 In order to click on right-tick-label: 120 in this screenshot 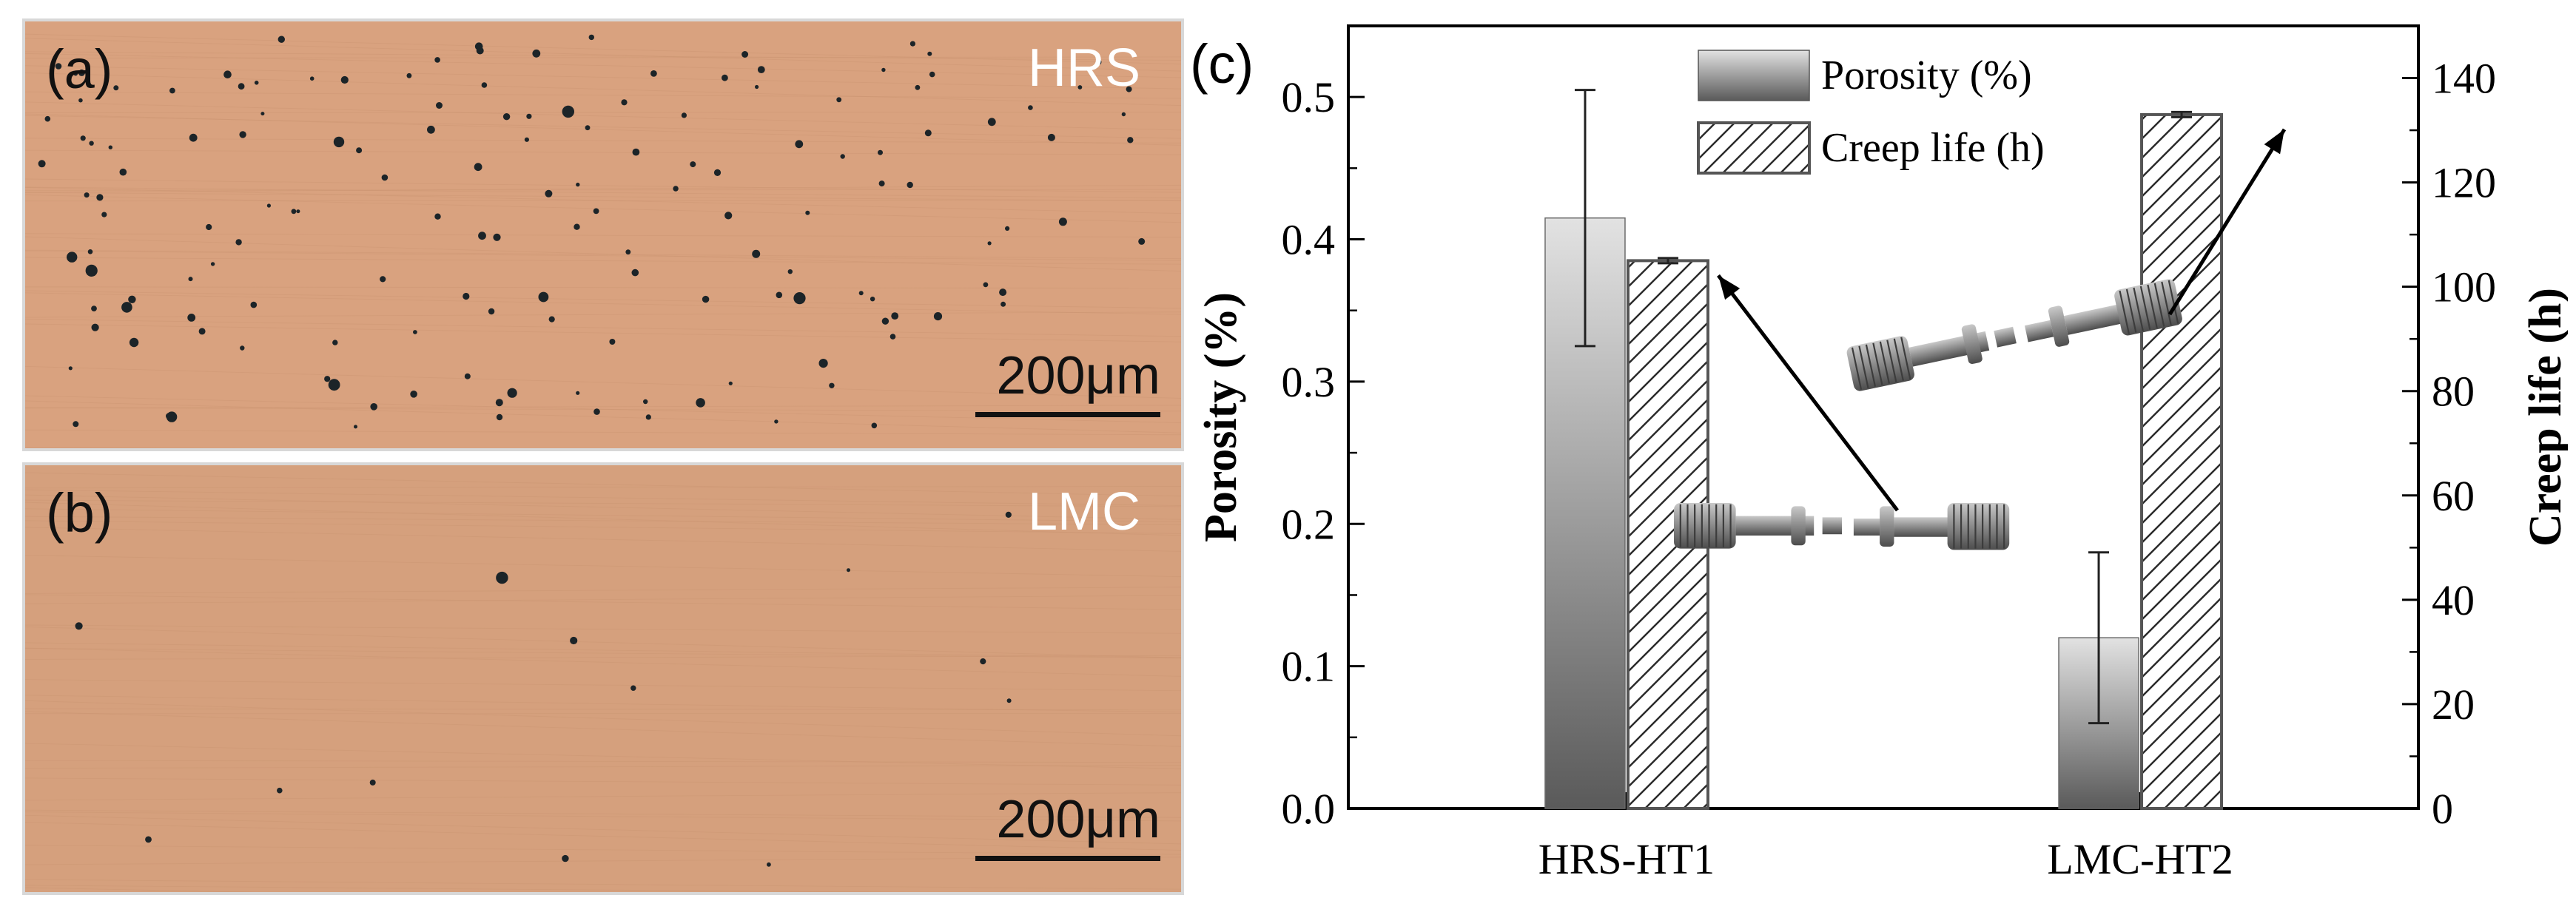, I will do `click(2464, 183)`.